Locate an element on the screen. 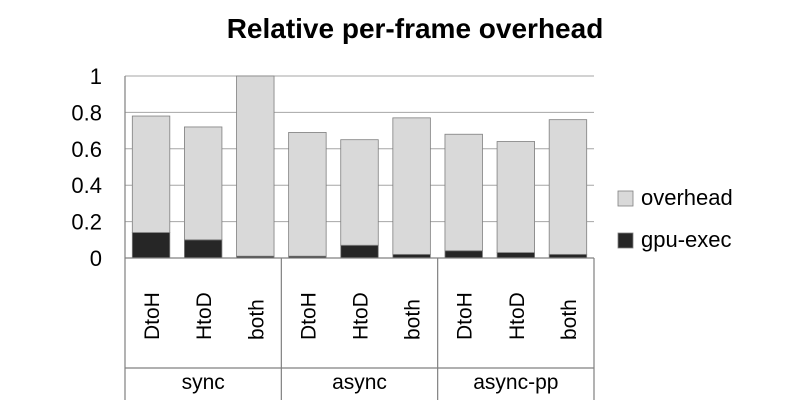 This screenshot has height=405, width=803. legend-label-overhead: overhead is located at coordinates (687, 197).